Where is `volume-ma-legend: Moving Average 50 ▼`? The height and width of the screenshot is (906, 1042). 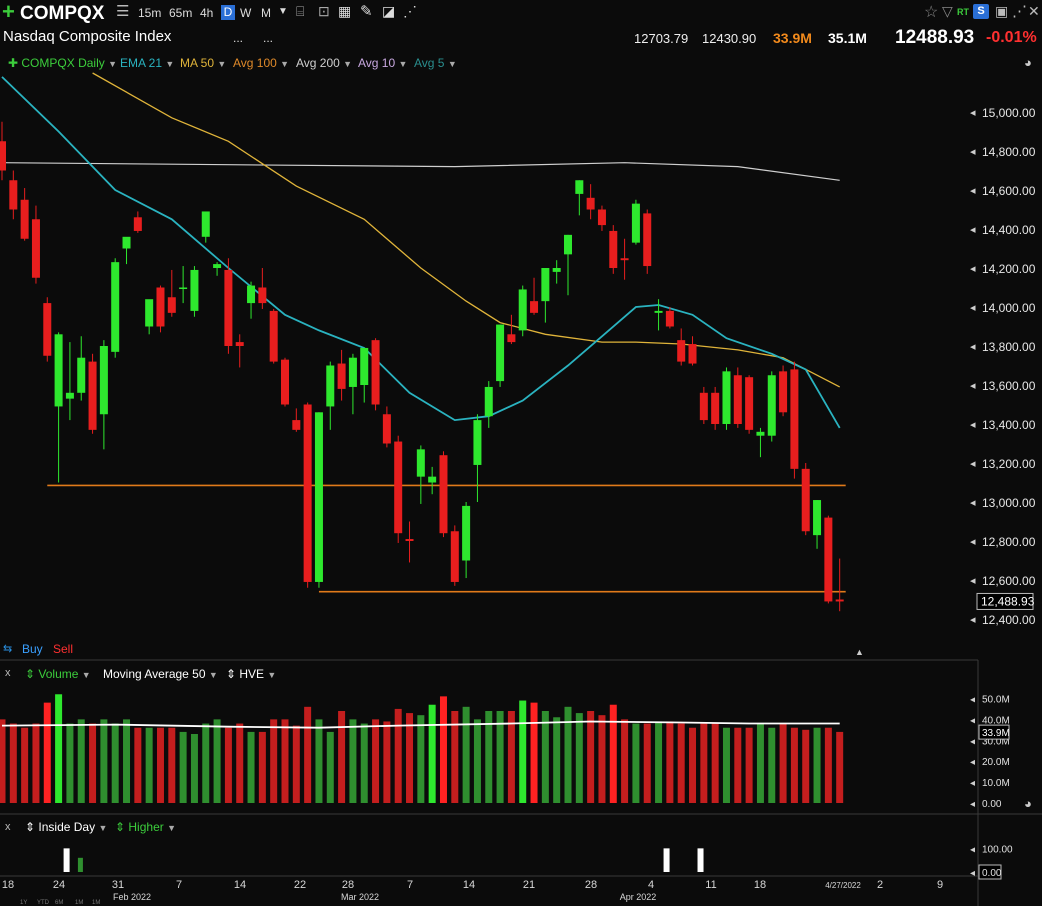 volume-ma-legend: Moving Average 50 ▼ is located at coordinates (160, 674).